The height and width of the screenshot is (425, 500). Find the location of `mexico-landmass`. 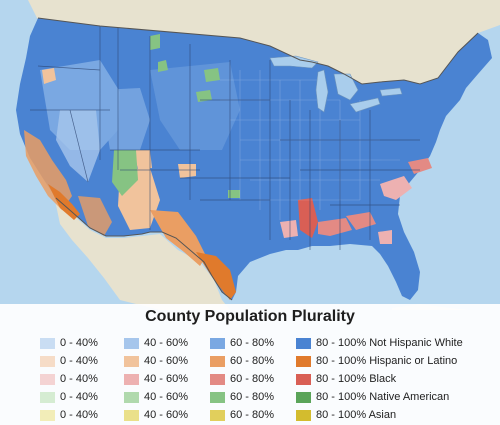

mexico-landmass is located at coordinates (142, 255).